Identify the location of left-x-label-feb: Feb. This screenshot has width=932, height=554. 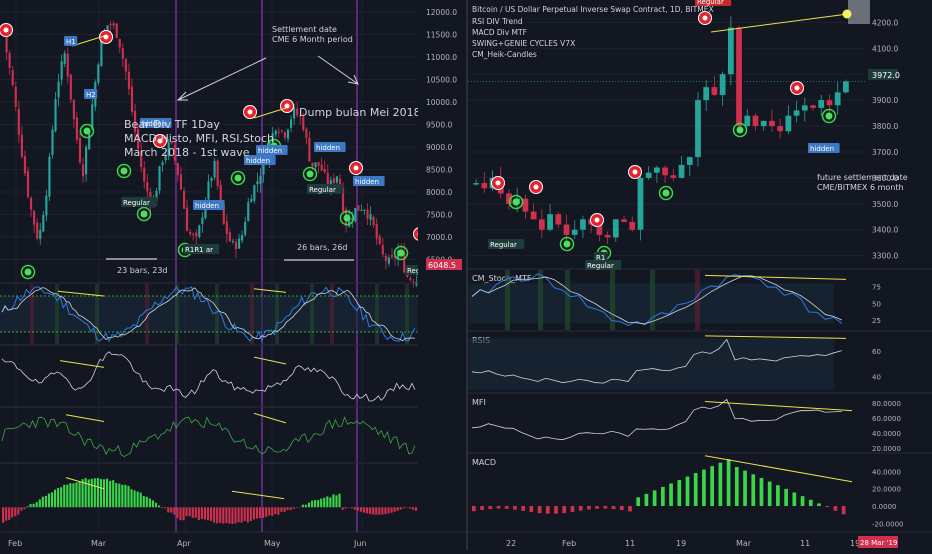
(15, 543).